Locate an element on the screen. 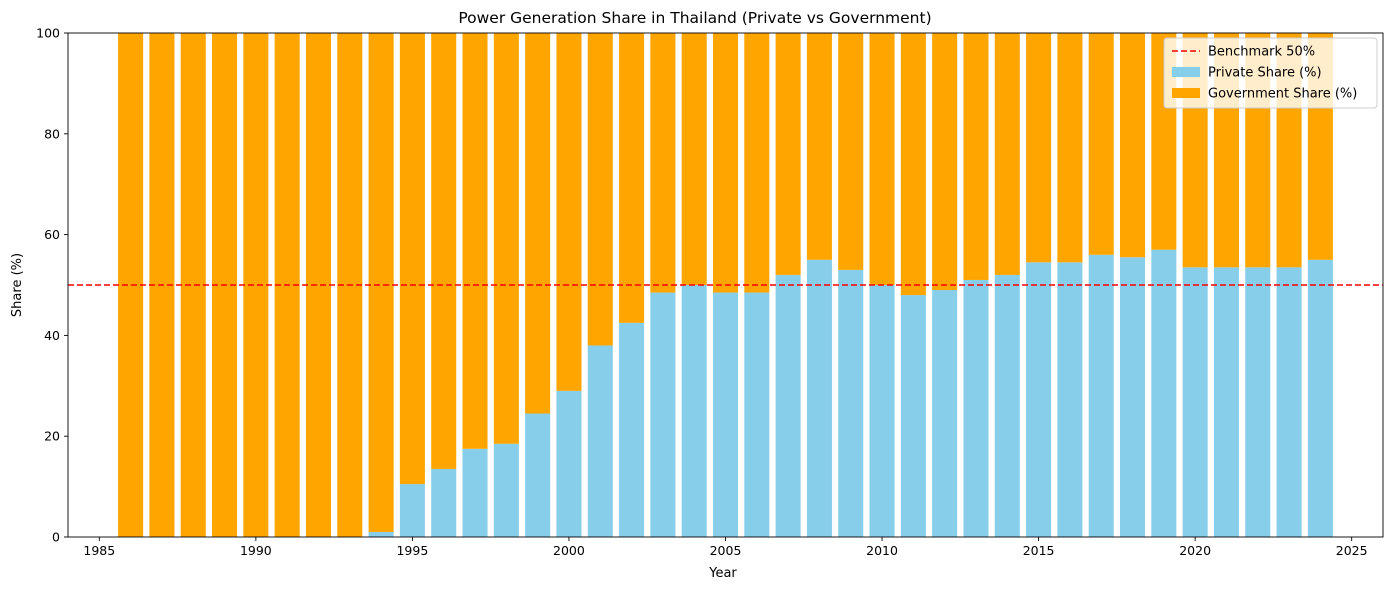  bar-government-1999 is located at coordinates (538, 223).